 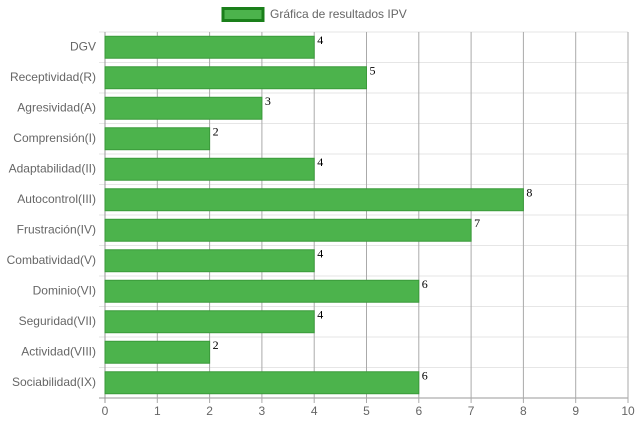 What do you see at coordinates (529, 193) in the screenshot?
I see `value-label: 8` at bounding box center [529, 193].